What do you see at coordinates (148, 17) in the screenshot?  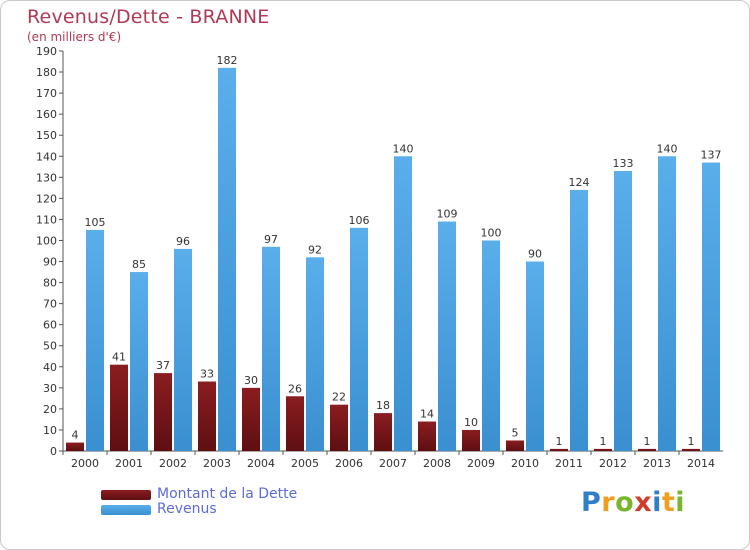 I see `chart-title: Revenus/Dette - BRANNE` at bounding box center [148, 17].